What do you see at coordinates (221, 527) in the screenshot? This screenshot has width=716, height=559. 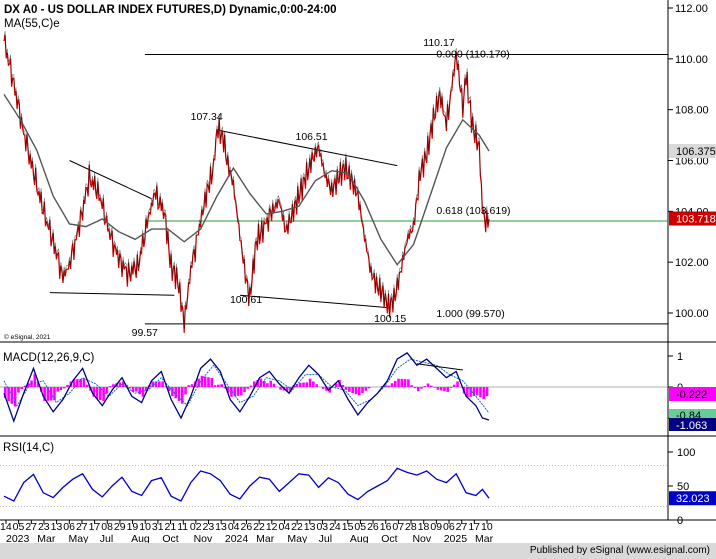 I see `x-axis-day-label: 13` at bounding box center [221, 527].